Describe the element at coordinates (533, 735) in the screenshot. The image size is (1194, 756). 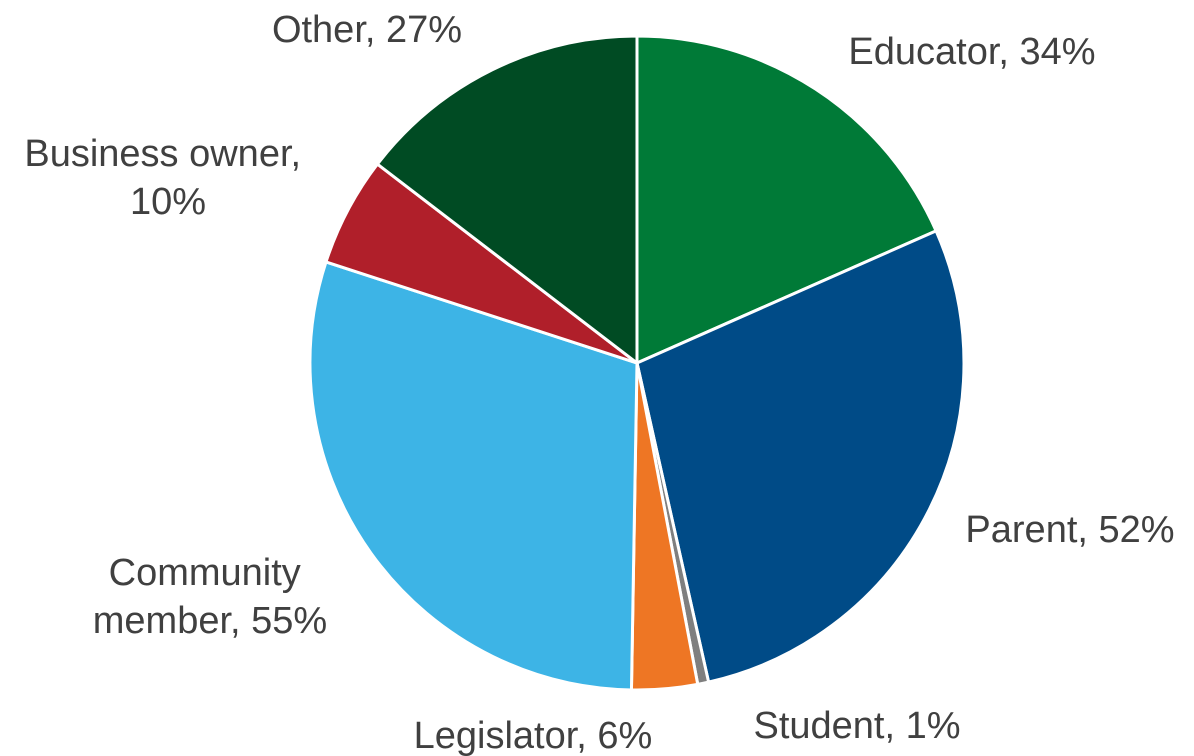
I see `label-legislator: Legislator, 6%` at that location.